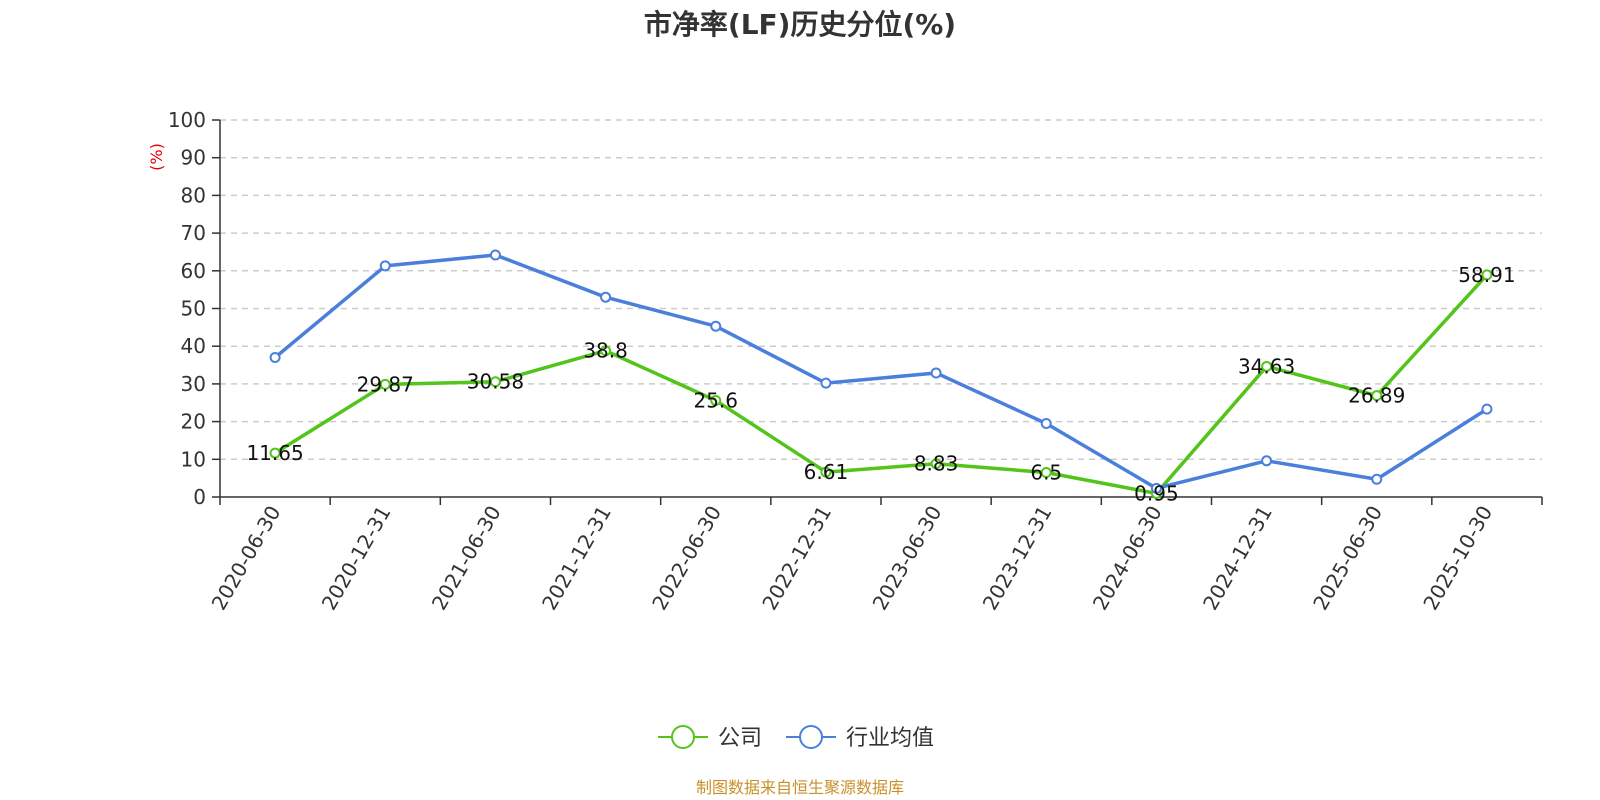 This screenshot has height=800, width=1600. What do you see at coordinates (193, 309) in the screenshot?
I see `y-tick-label: 50` at bounding box center [193, 309].